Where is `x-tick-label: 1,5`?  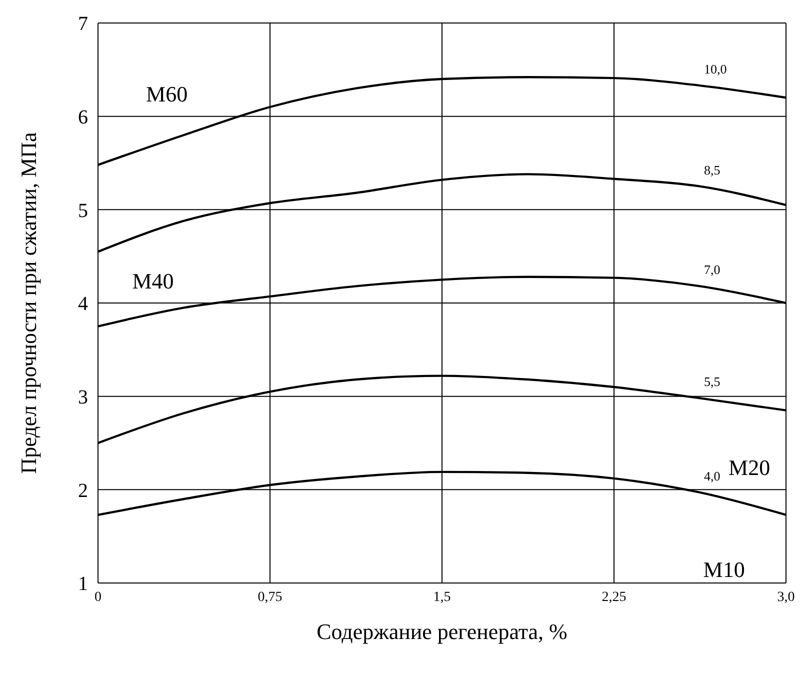 x-tick-label: 1,5 is located at coordinates (442, 597).